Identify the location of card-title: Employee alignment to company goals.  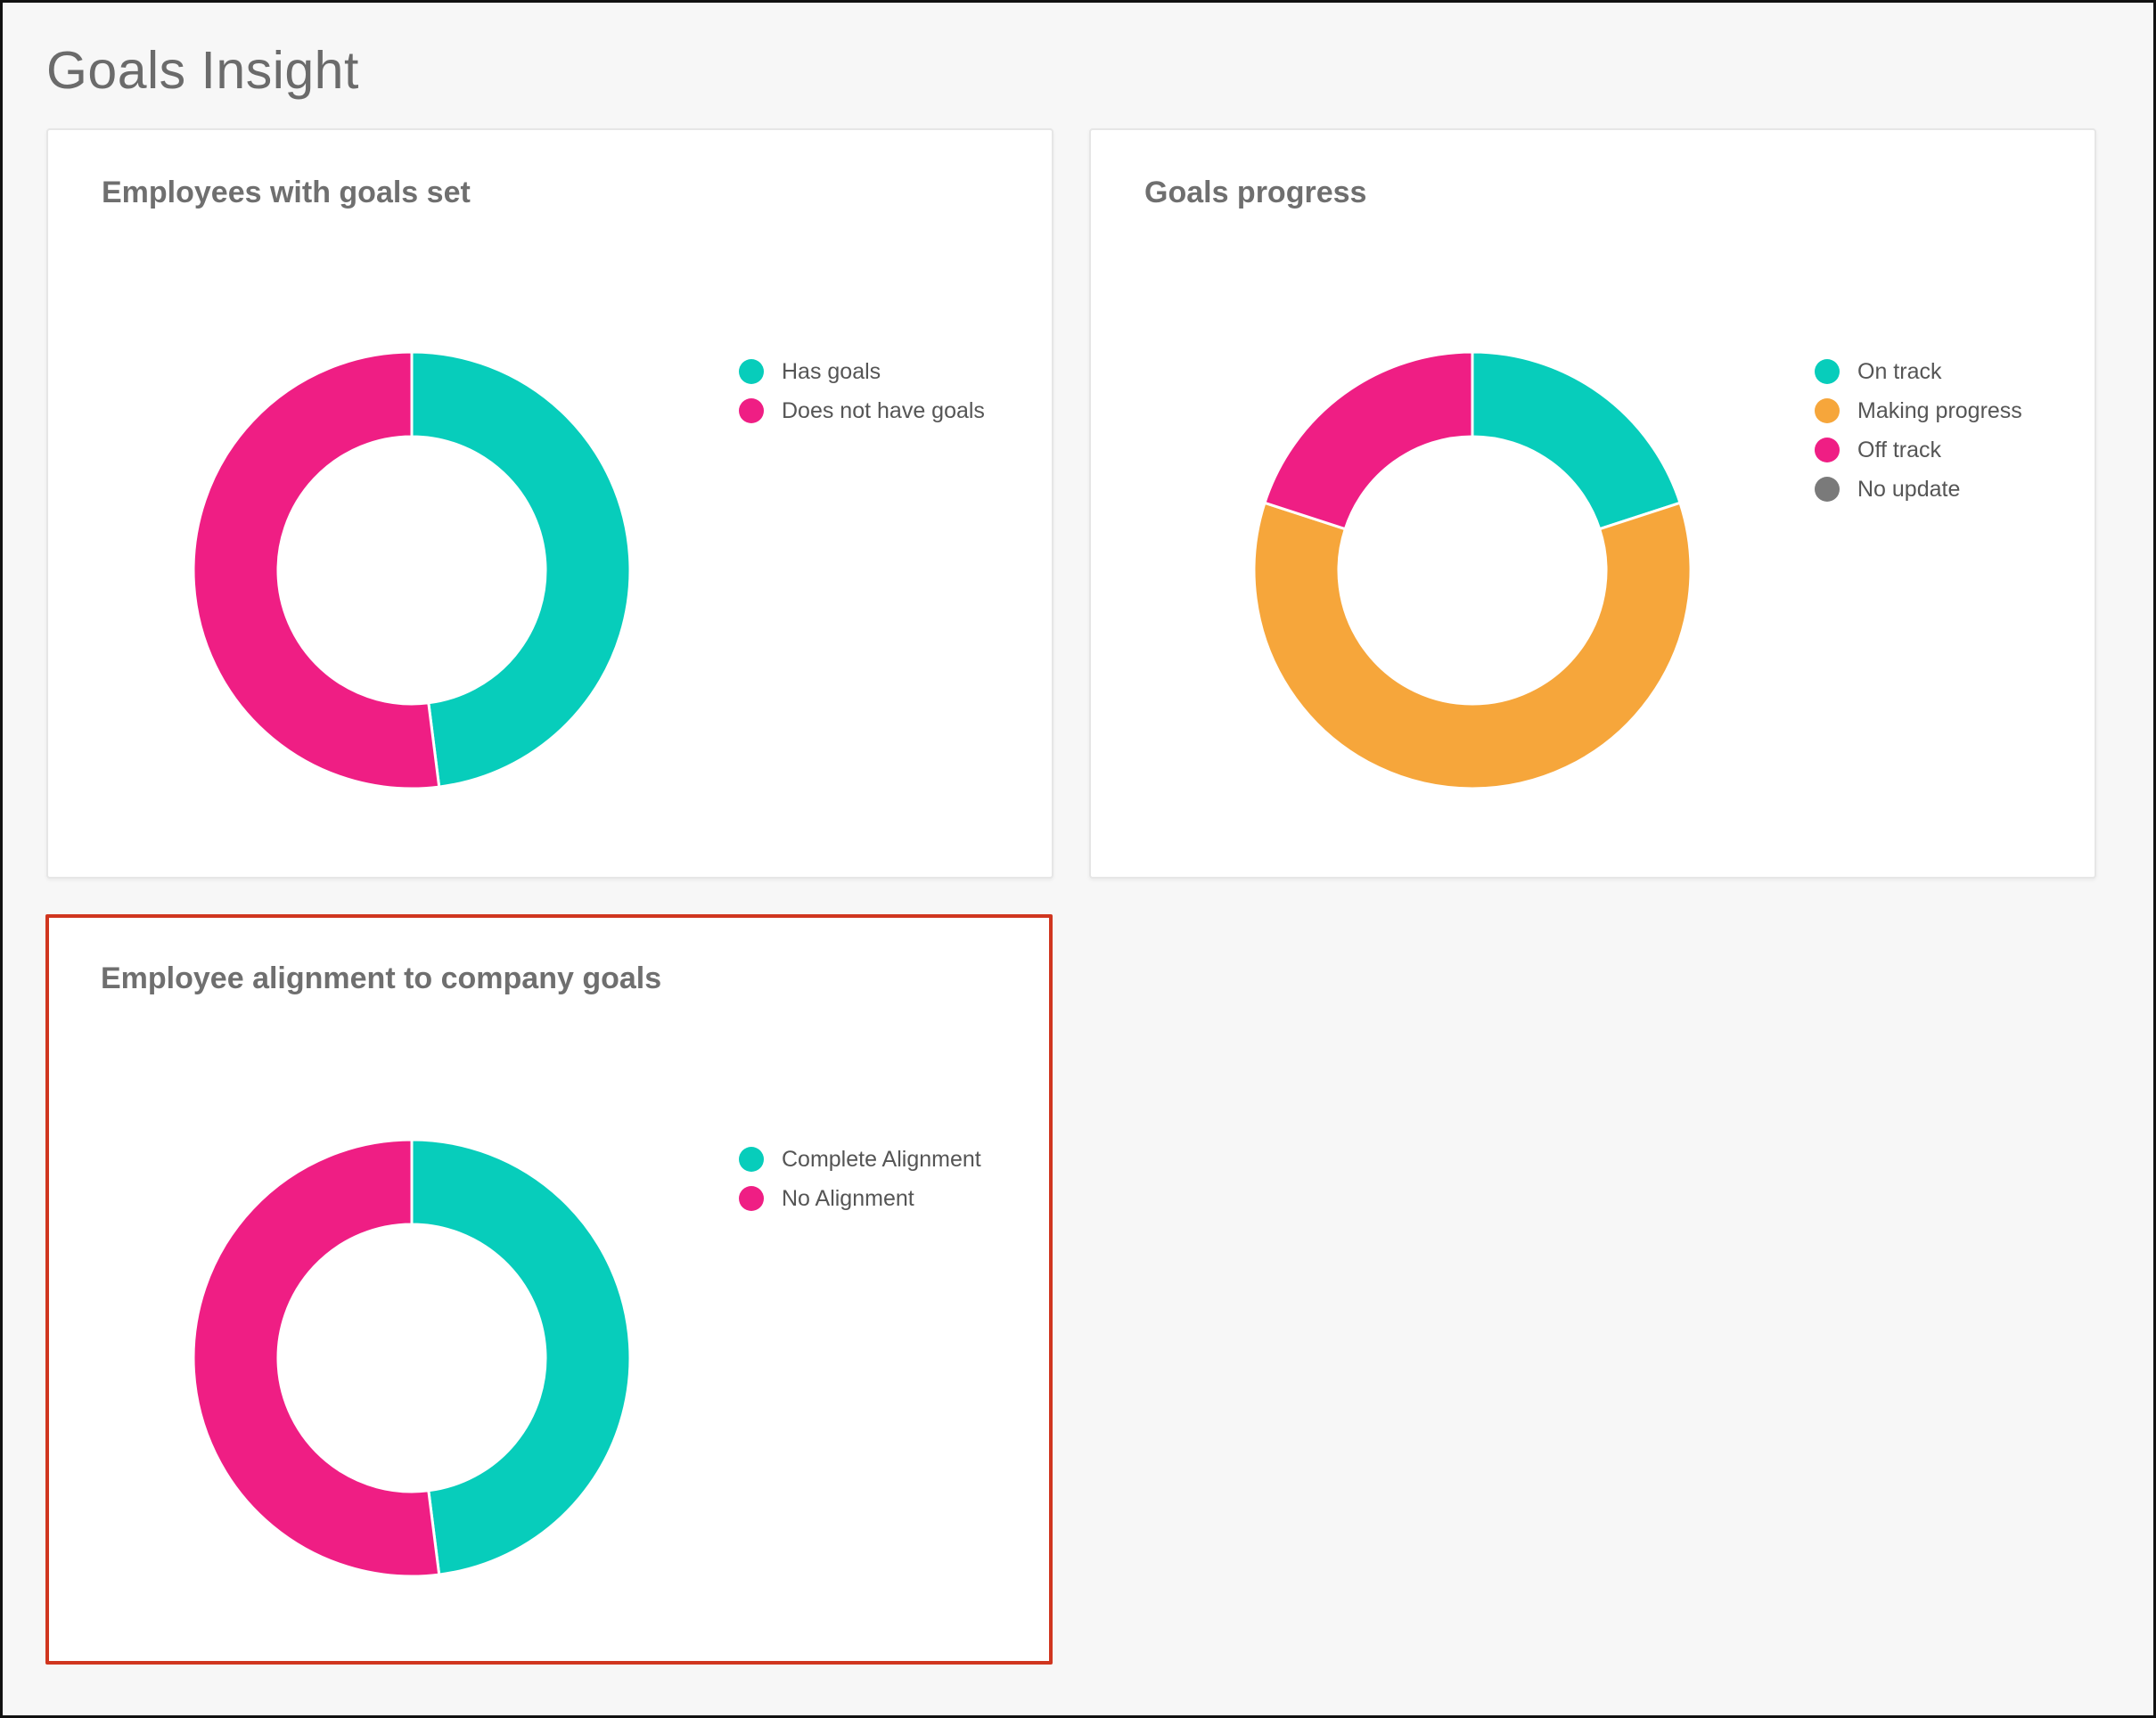
(381, 978).